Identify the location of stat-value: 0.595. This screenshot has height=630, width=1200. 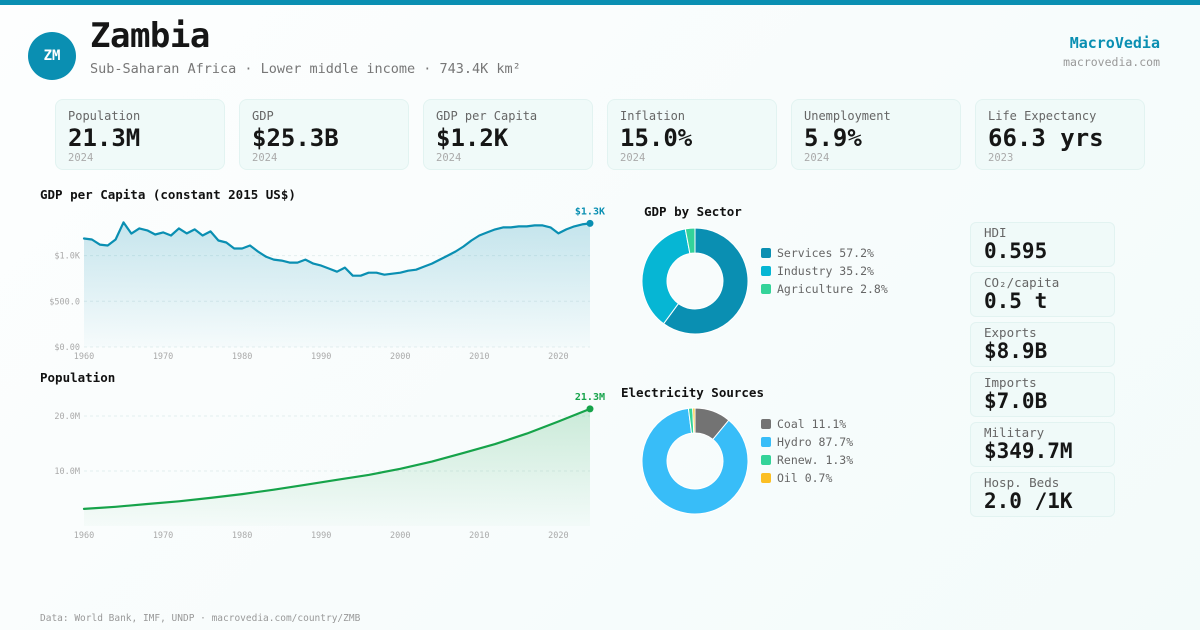
(1016, 251).